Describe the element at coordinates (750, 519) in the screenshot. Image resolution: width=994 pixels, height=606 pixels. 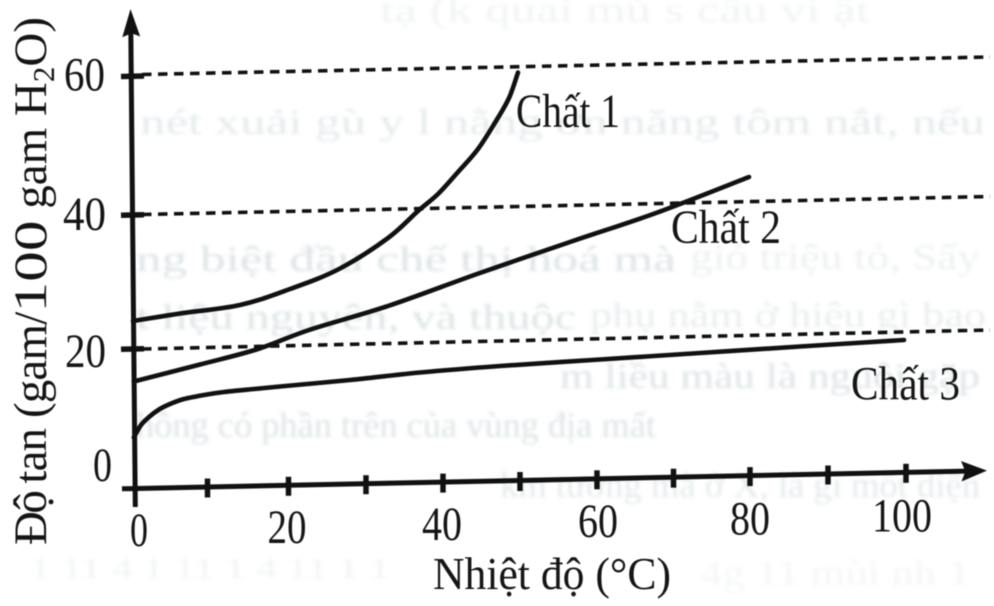
I see `svg-text: 80` at that location.